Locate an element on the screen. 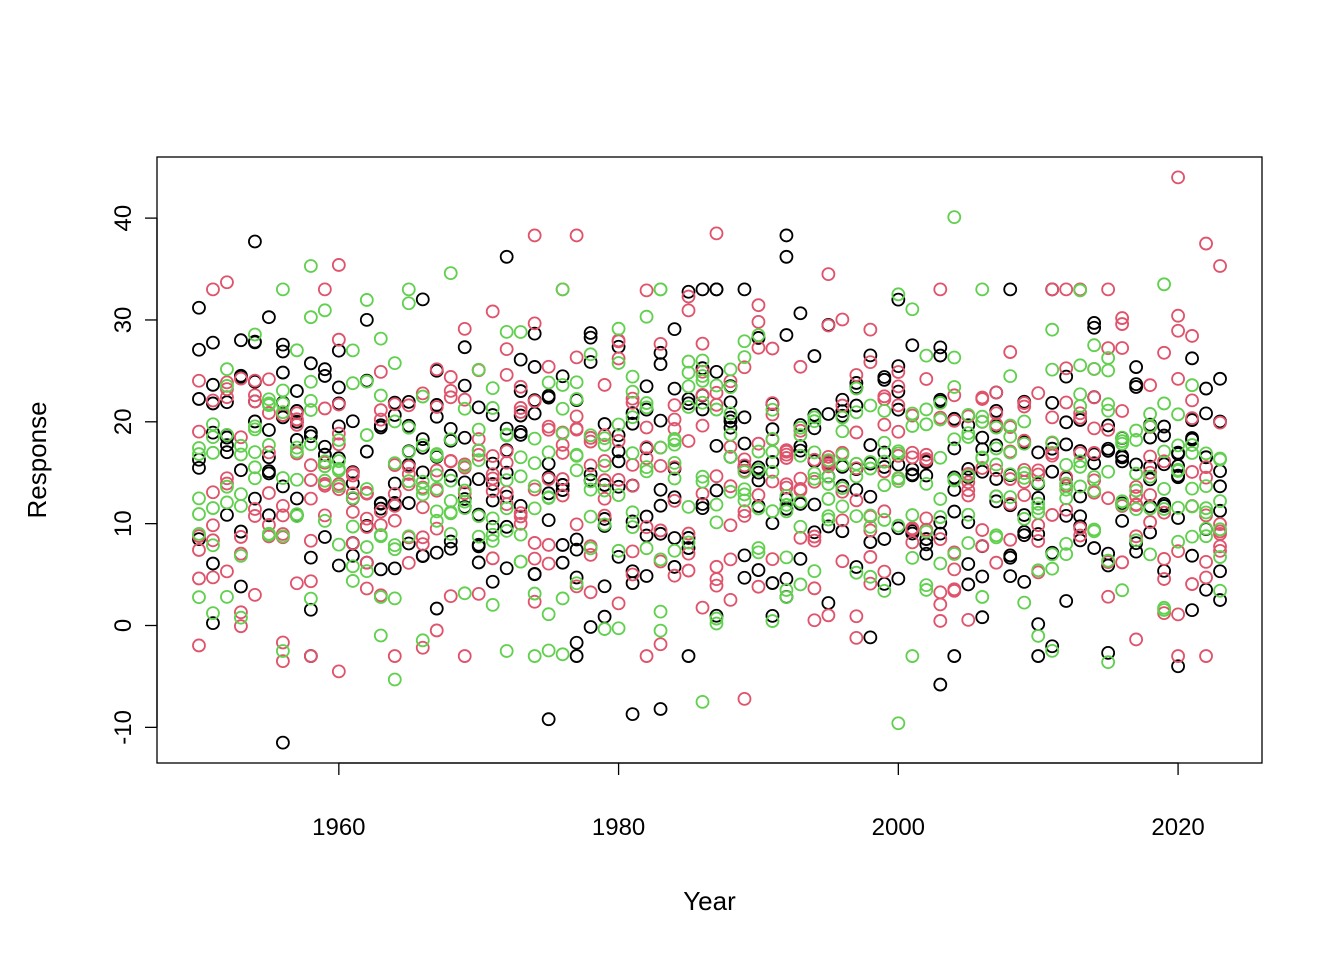 This screenshot has width=1344, height=960. y-tick-label: -10 is located at coordinates (123, 727).